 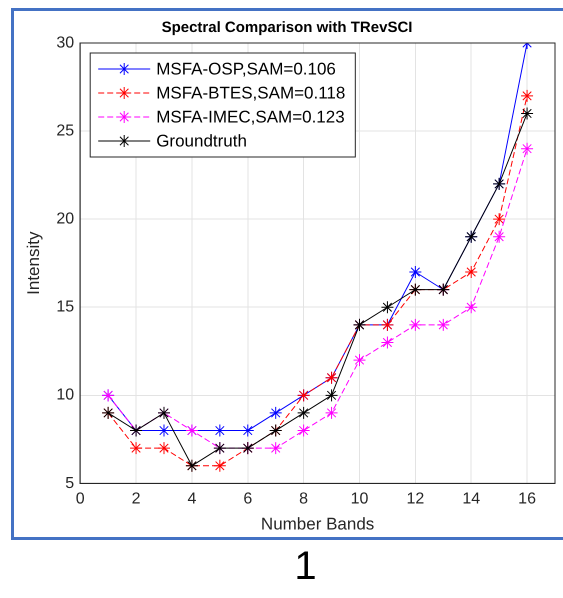 I want to click on x-tick-label: 8, so click(x=303, y=499).